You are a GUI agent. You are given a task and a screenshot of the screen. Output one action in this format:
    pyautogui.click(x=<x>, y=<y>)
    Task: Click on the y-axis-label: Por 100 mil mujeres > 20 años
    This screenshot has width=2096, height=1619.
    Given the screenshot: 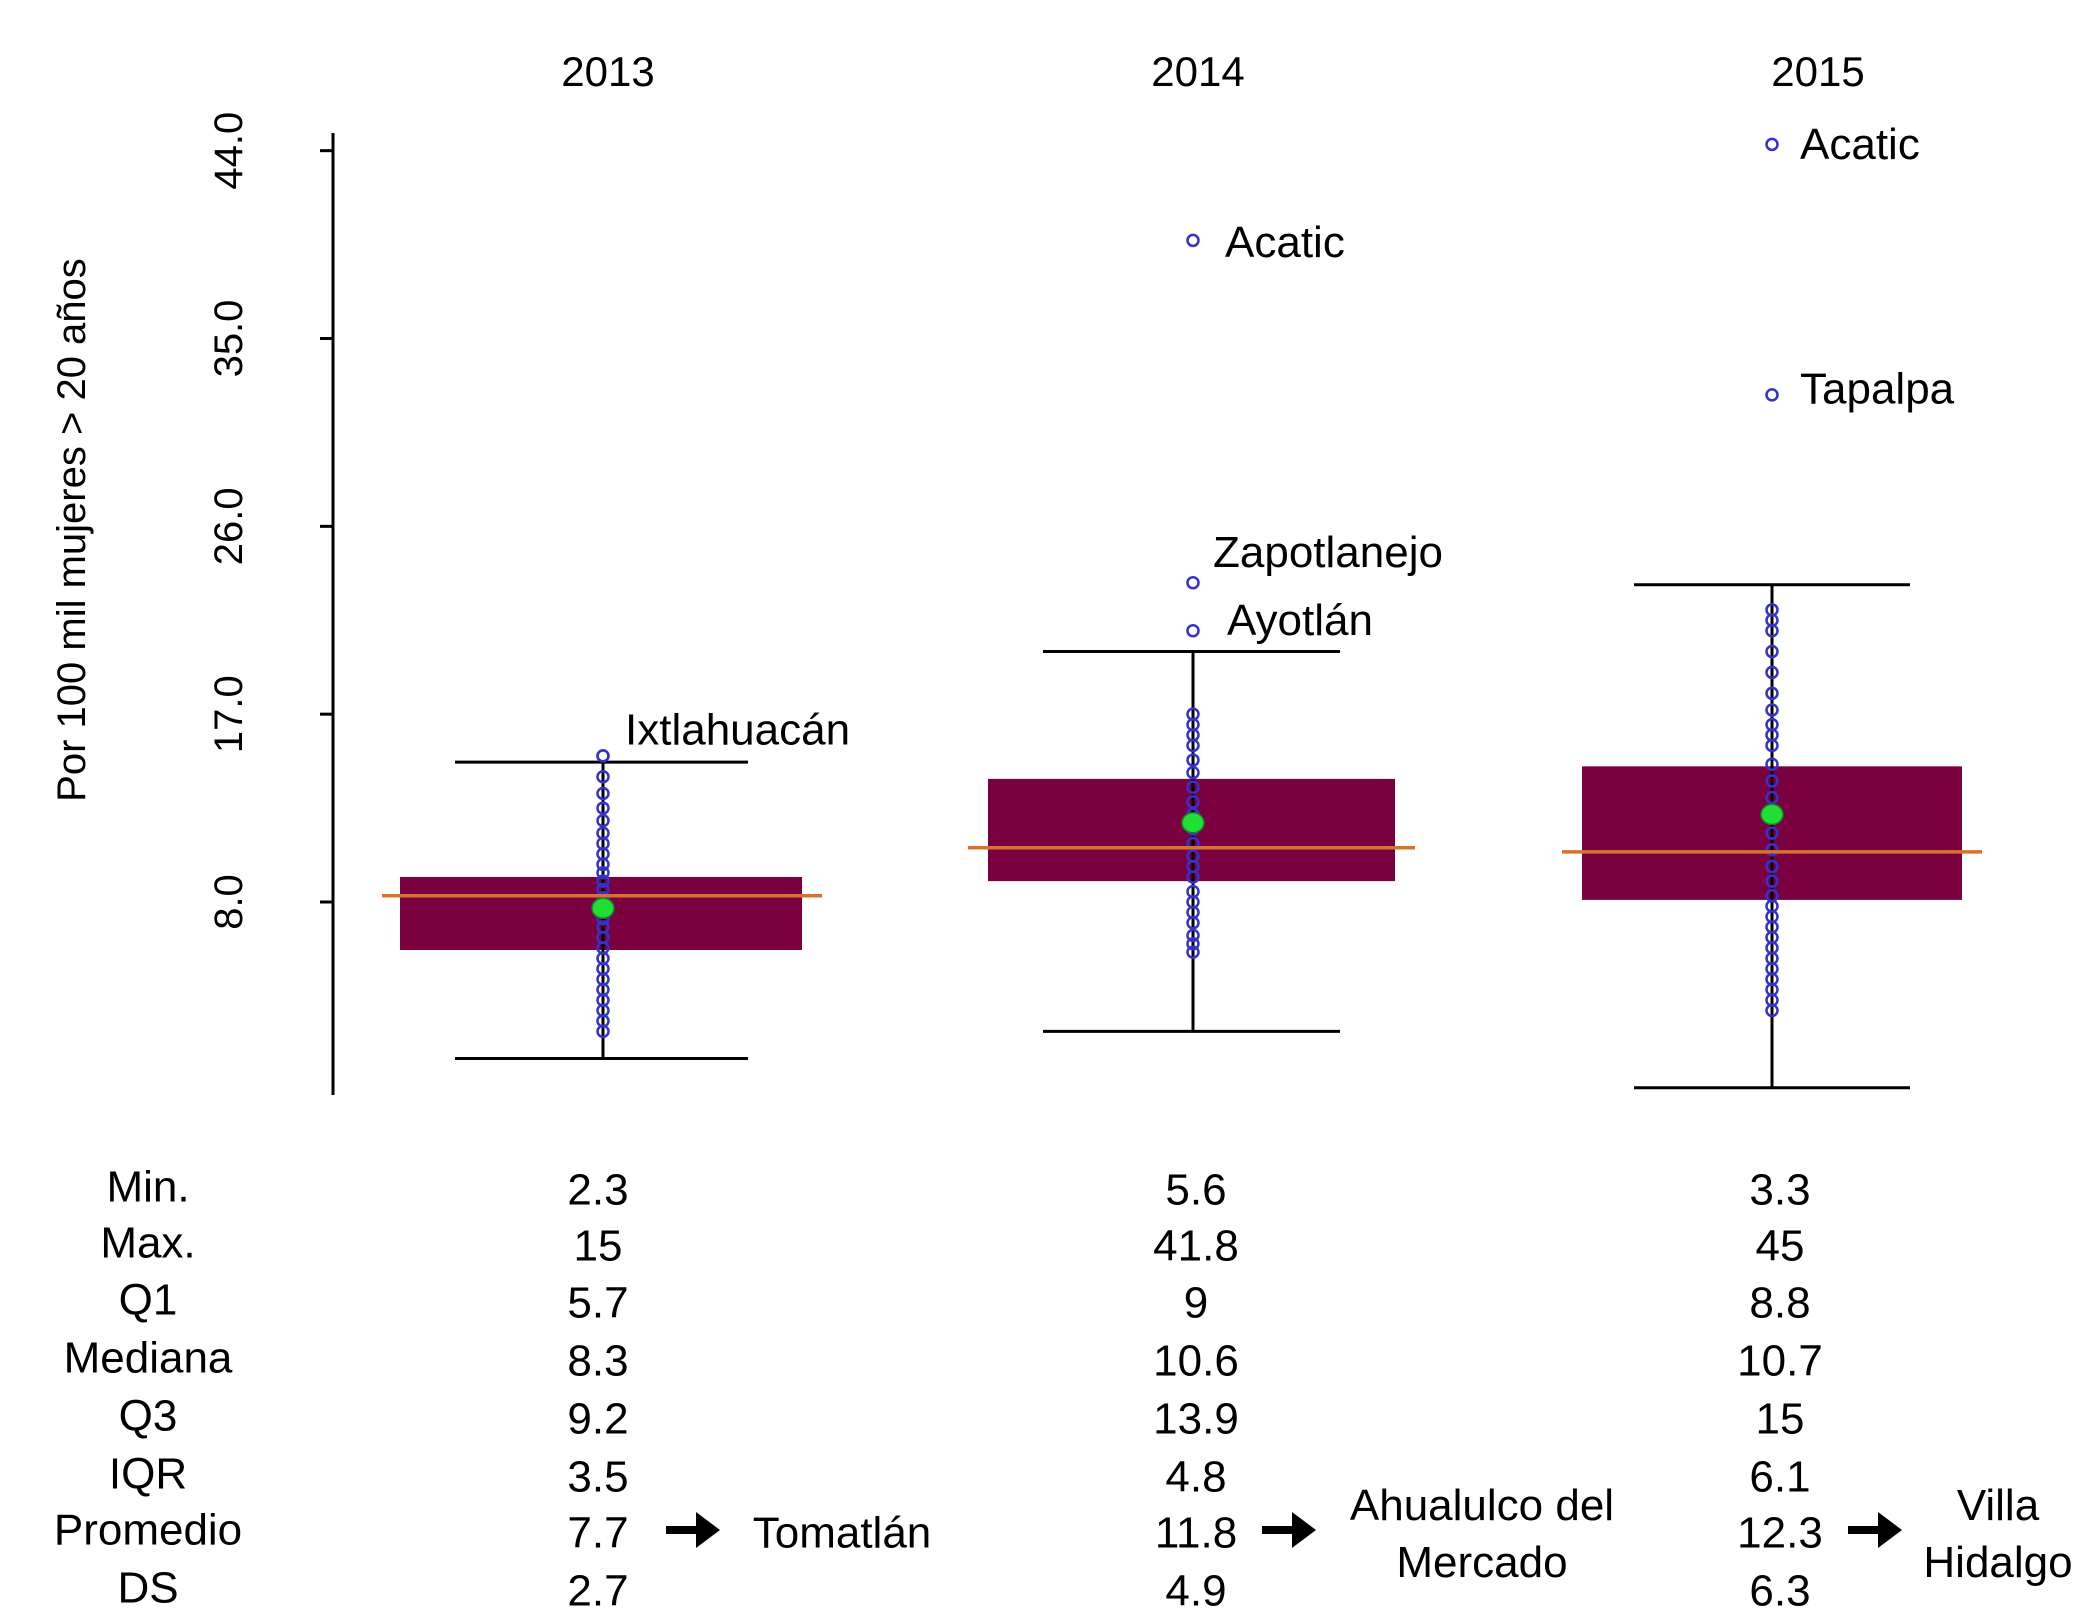 What is the action you would take?
    pyautogui.click(x=72, y=530)
    